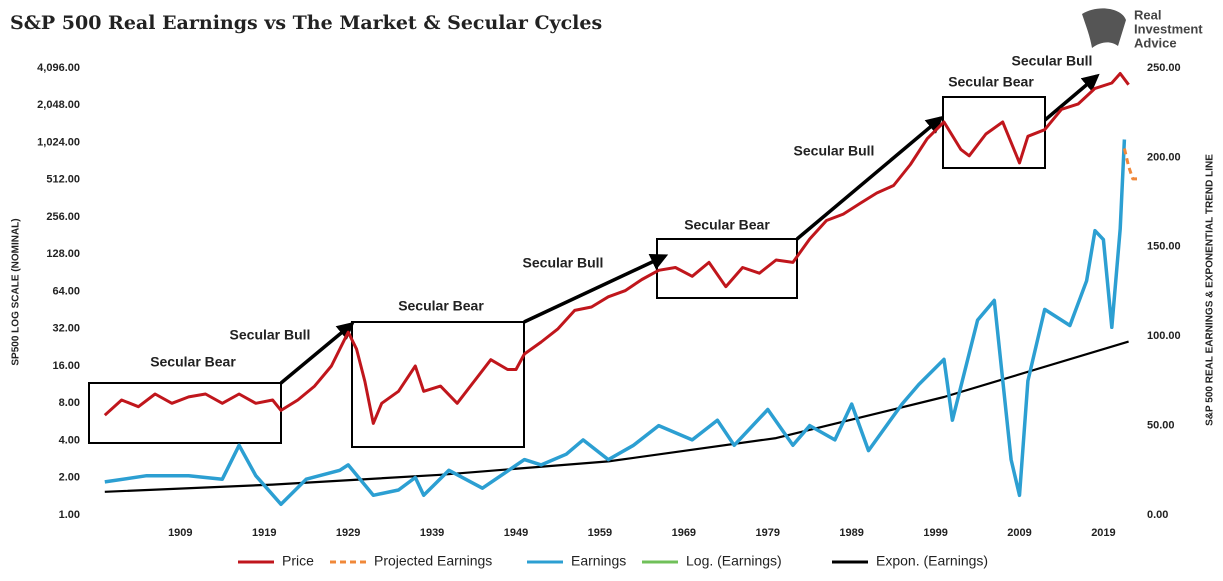 This screenshot has width=1223, height=581. I want to click on y-tick-label: 128.00, so click(63, 254).